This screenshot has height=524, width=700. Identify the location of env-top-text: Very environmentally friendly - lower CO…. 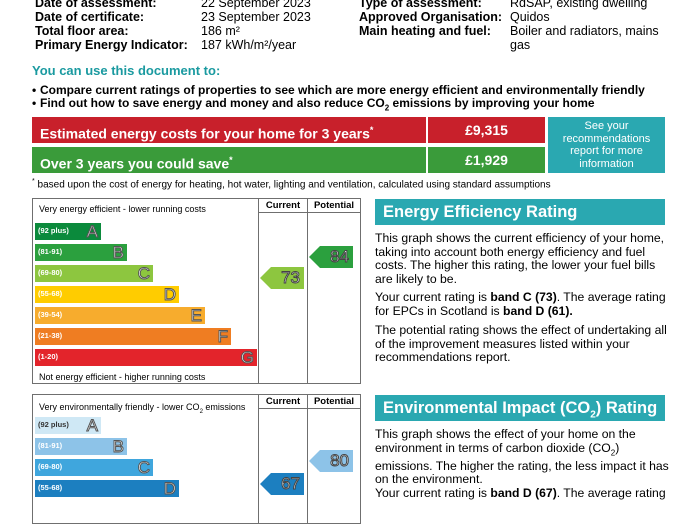
(142, 408).